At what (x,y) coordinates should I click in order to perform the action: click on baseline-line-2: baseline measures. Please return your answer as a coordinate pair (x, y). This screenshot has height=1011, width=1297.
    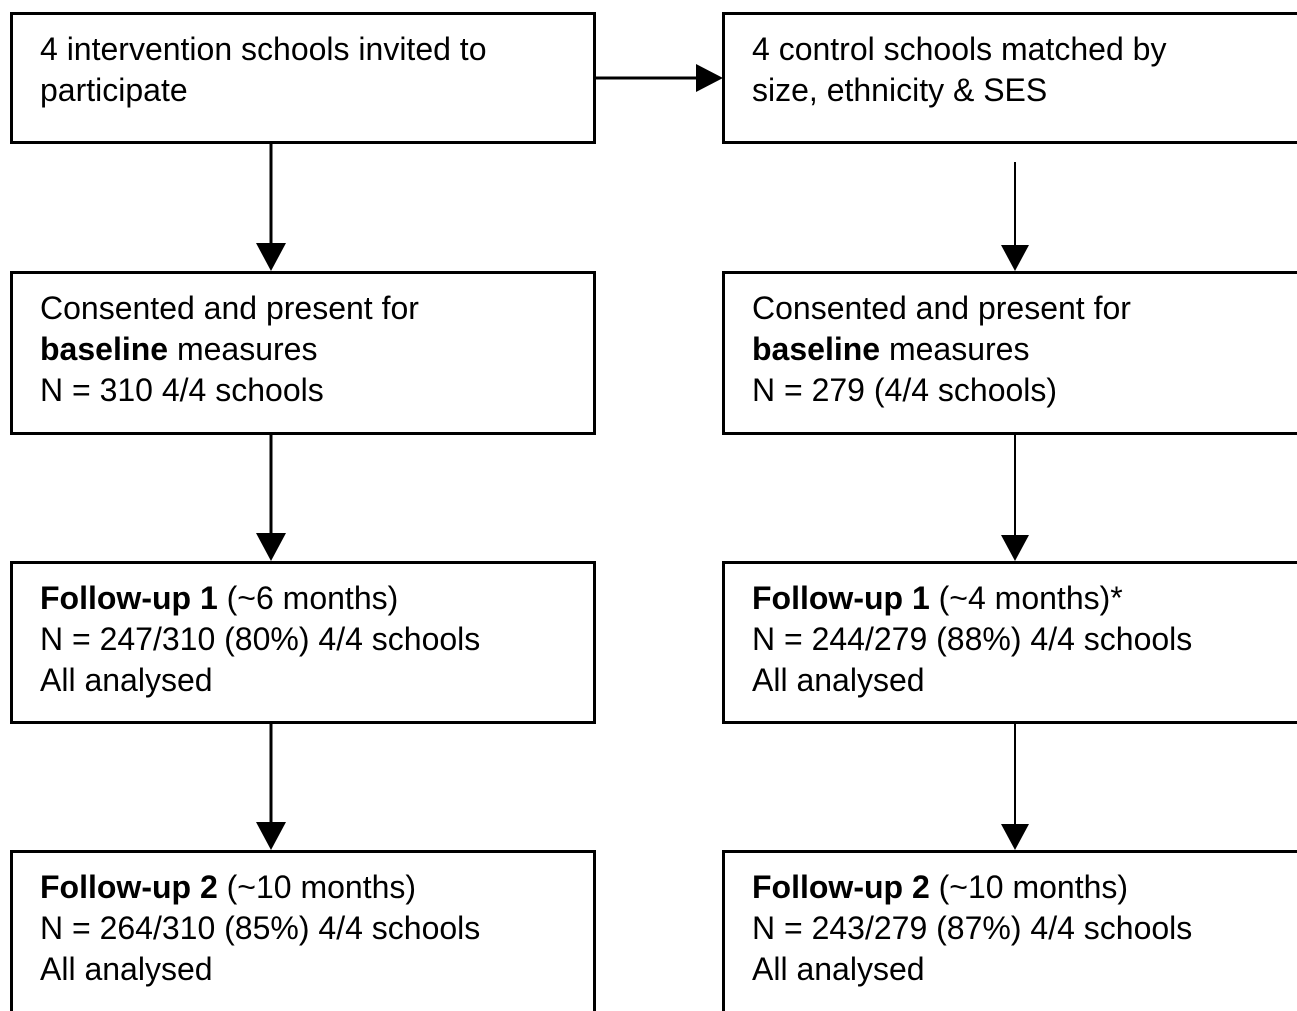
    Looking at the image, I should click on (316, 349).